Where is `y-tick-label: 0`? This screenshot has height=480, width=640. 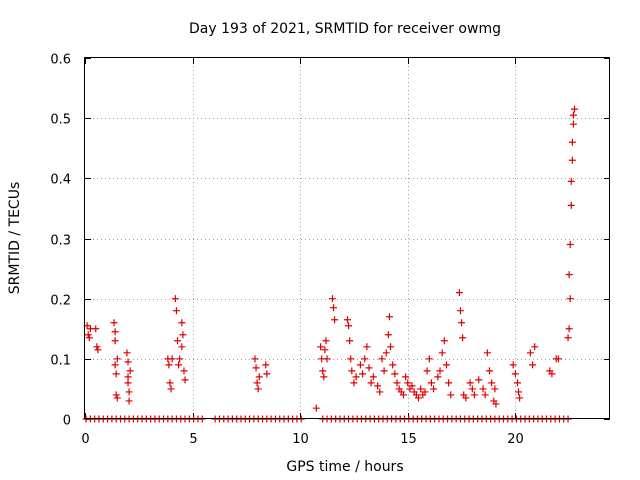 y-tick-label: 0 is located at coordinates (67, 421).